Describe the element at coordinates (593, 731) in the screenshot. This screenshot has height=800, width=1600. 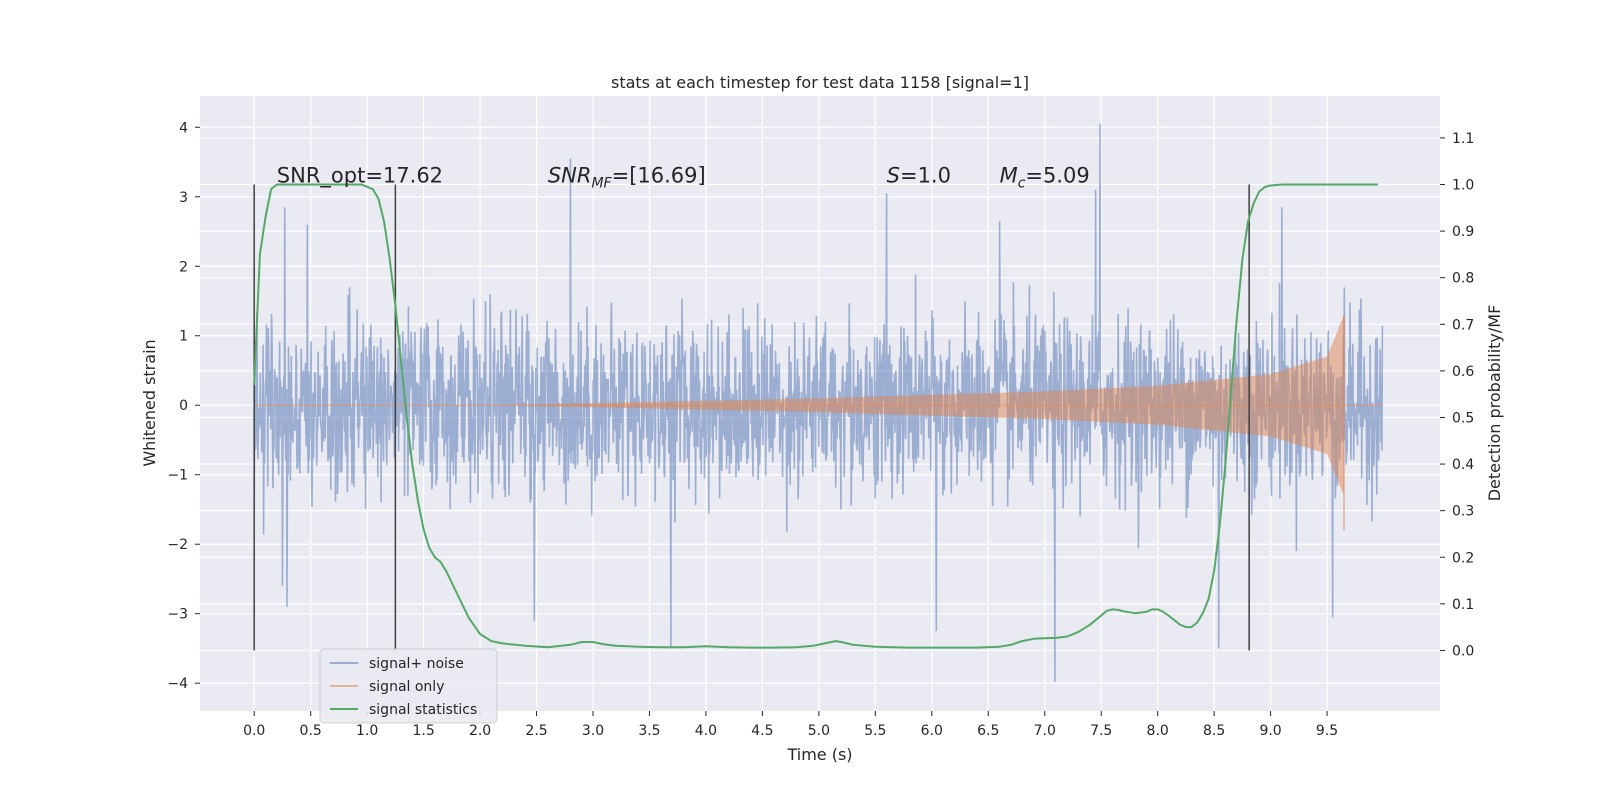
I see `x-tick-label-6: 3.0` at that location.